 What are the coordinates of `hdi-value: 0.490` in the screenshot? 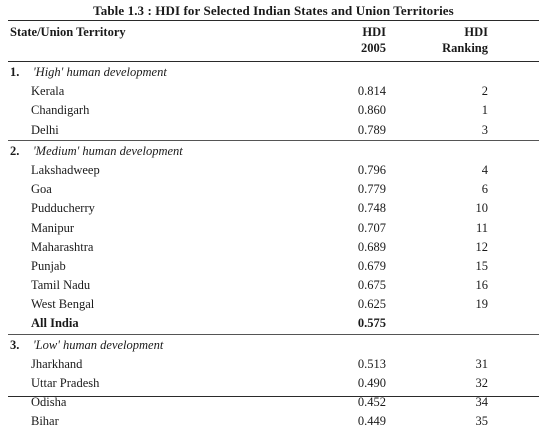 It's located at (371, 383).